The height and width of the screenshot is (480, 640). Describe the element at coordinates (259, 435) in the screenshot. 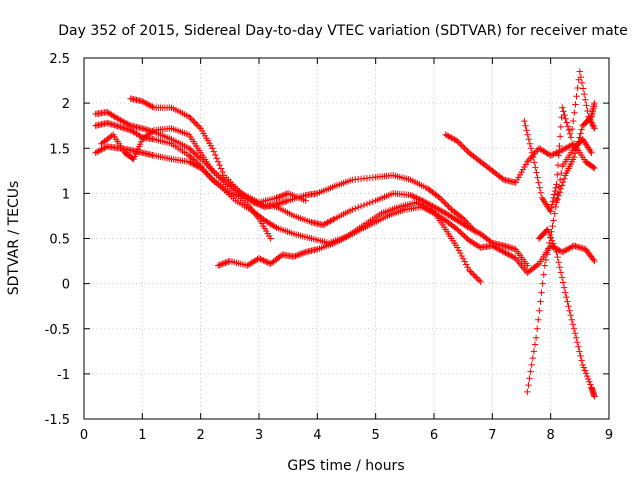

I see `x-tick-label: 3` at that location.